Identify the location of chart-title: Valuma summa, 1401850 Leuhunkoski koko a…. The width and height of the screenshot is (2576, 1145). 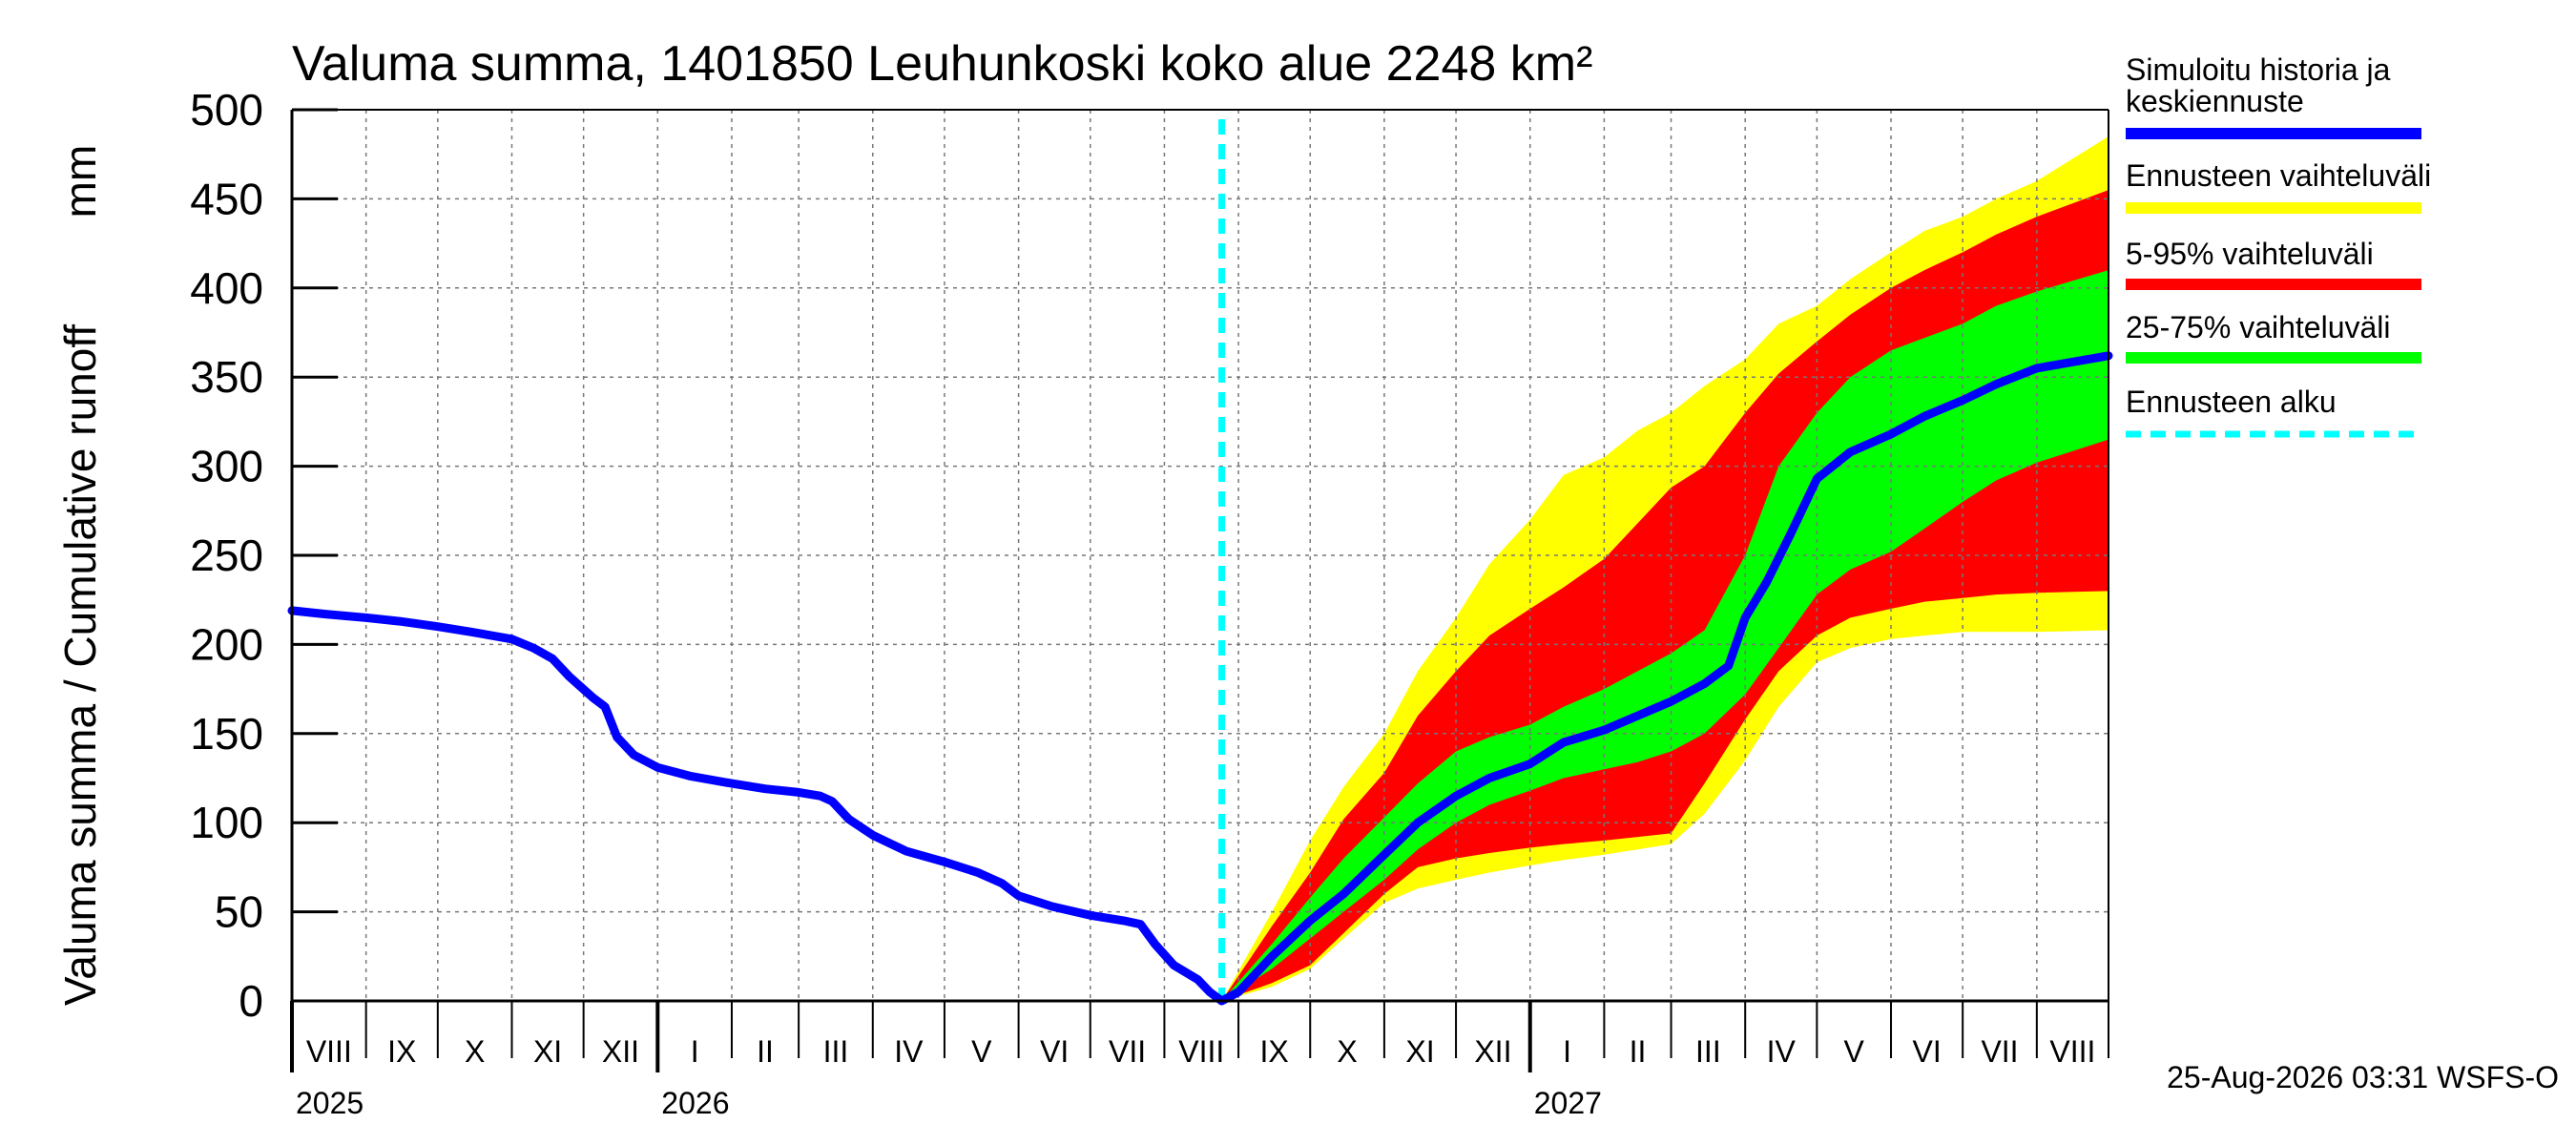
(942, 64).